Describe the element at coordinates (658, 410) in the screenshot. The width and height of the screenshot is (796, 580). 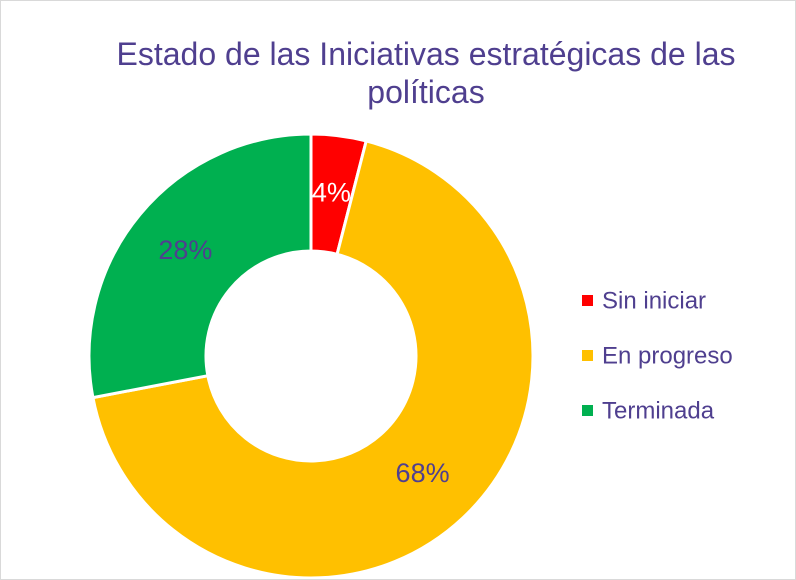
I see `legend-label: Terminada` at that location.